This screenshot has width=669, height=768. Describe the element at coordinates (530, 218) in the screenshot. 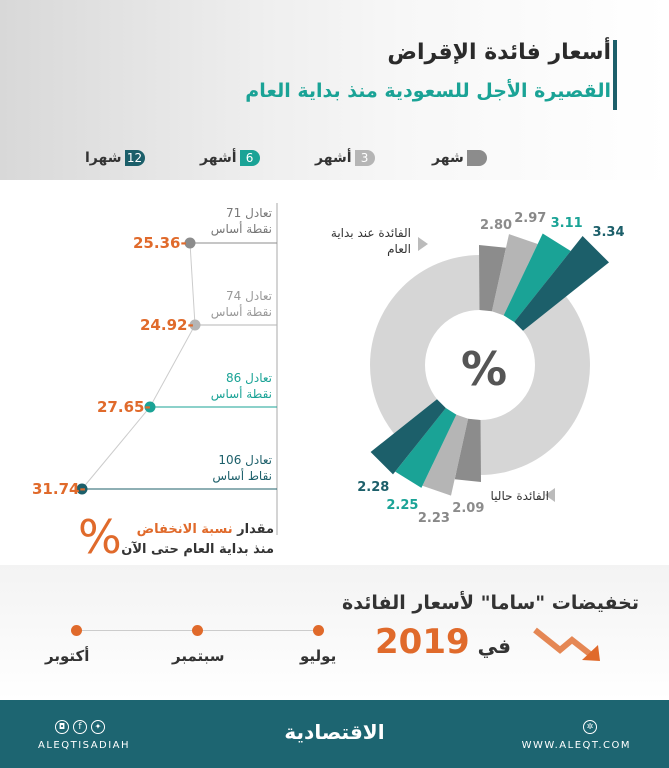

I see `start-value-label: 2.97` at that location.